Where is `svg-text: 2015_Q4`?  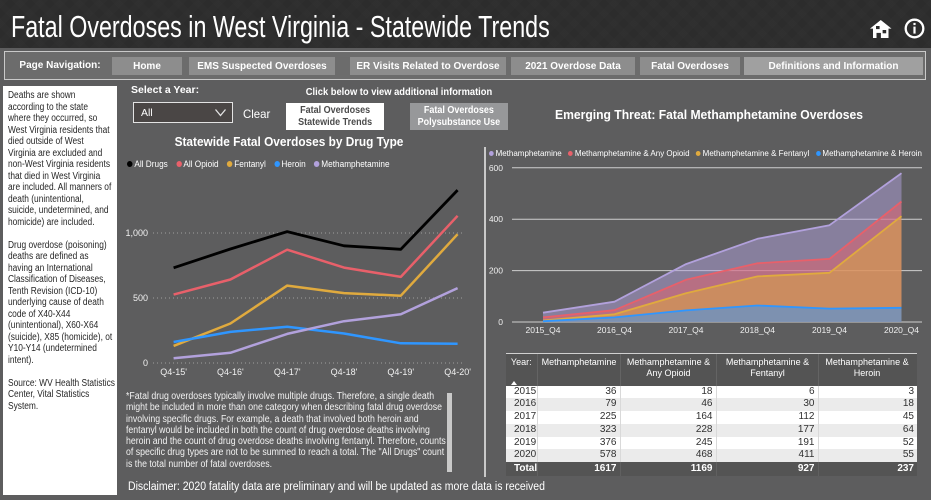 svg-text: 2015_Q4 is located at coordinates (543, 330).